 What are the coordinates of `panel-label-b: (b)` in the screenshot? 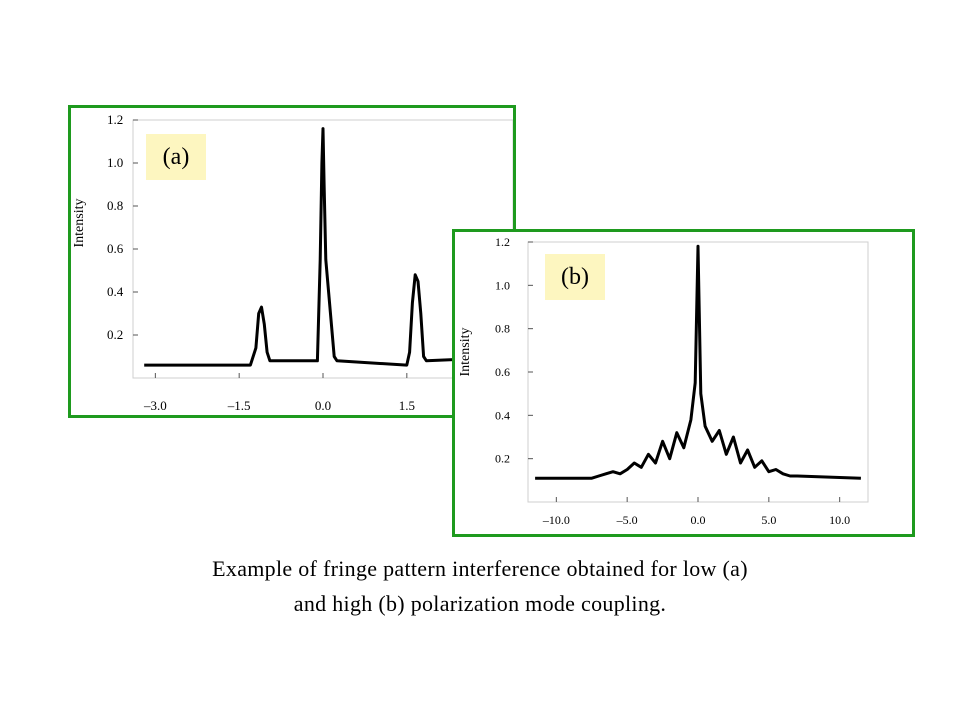 It's located at (575, 277).